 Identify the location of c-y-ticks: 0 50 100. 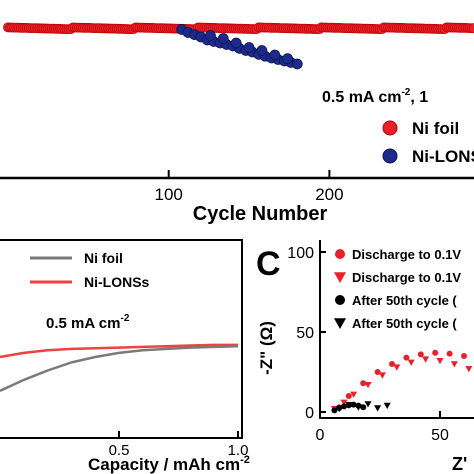
(306, 333).